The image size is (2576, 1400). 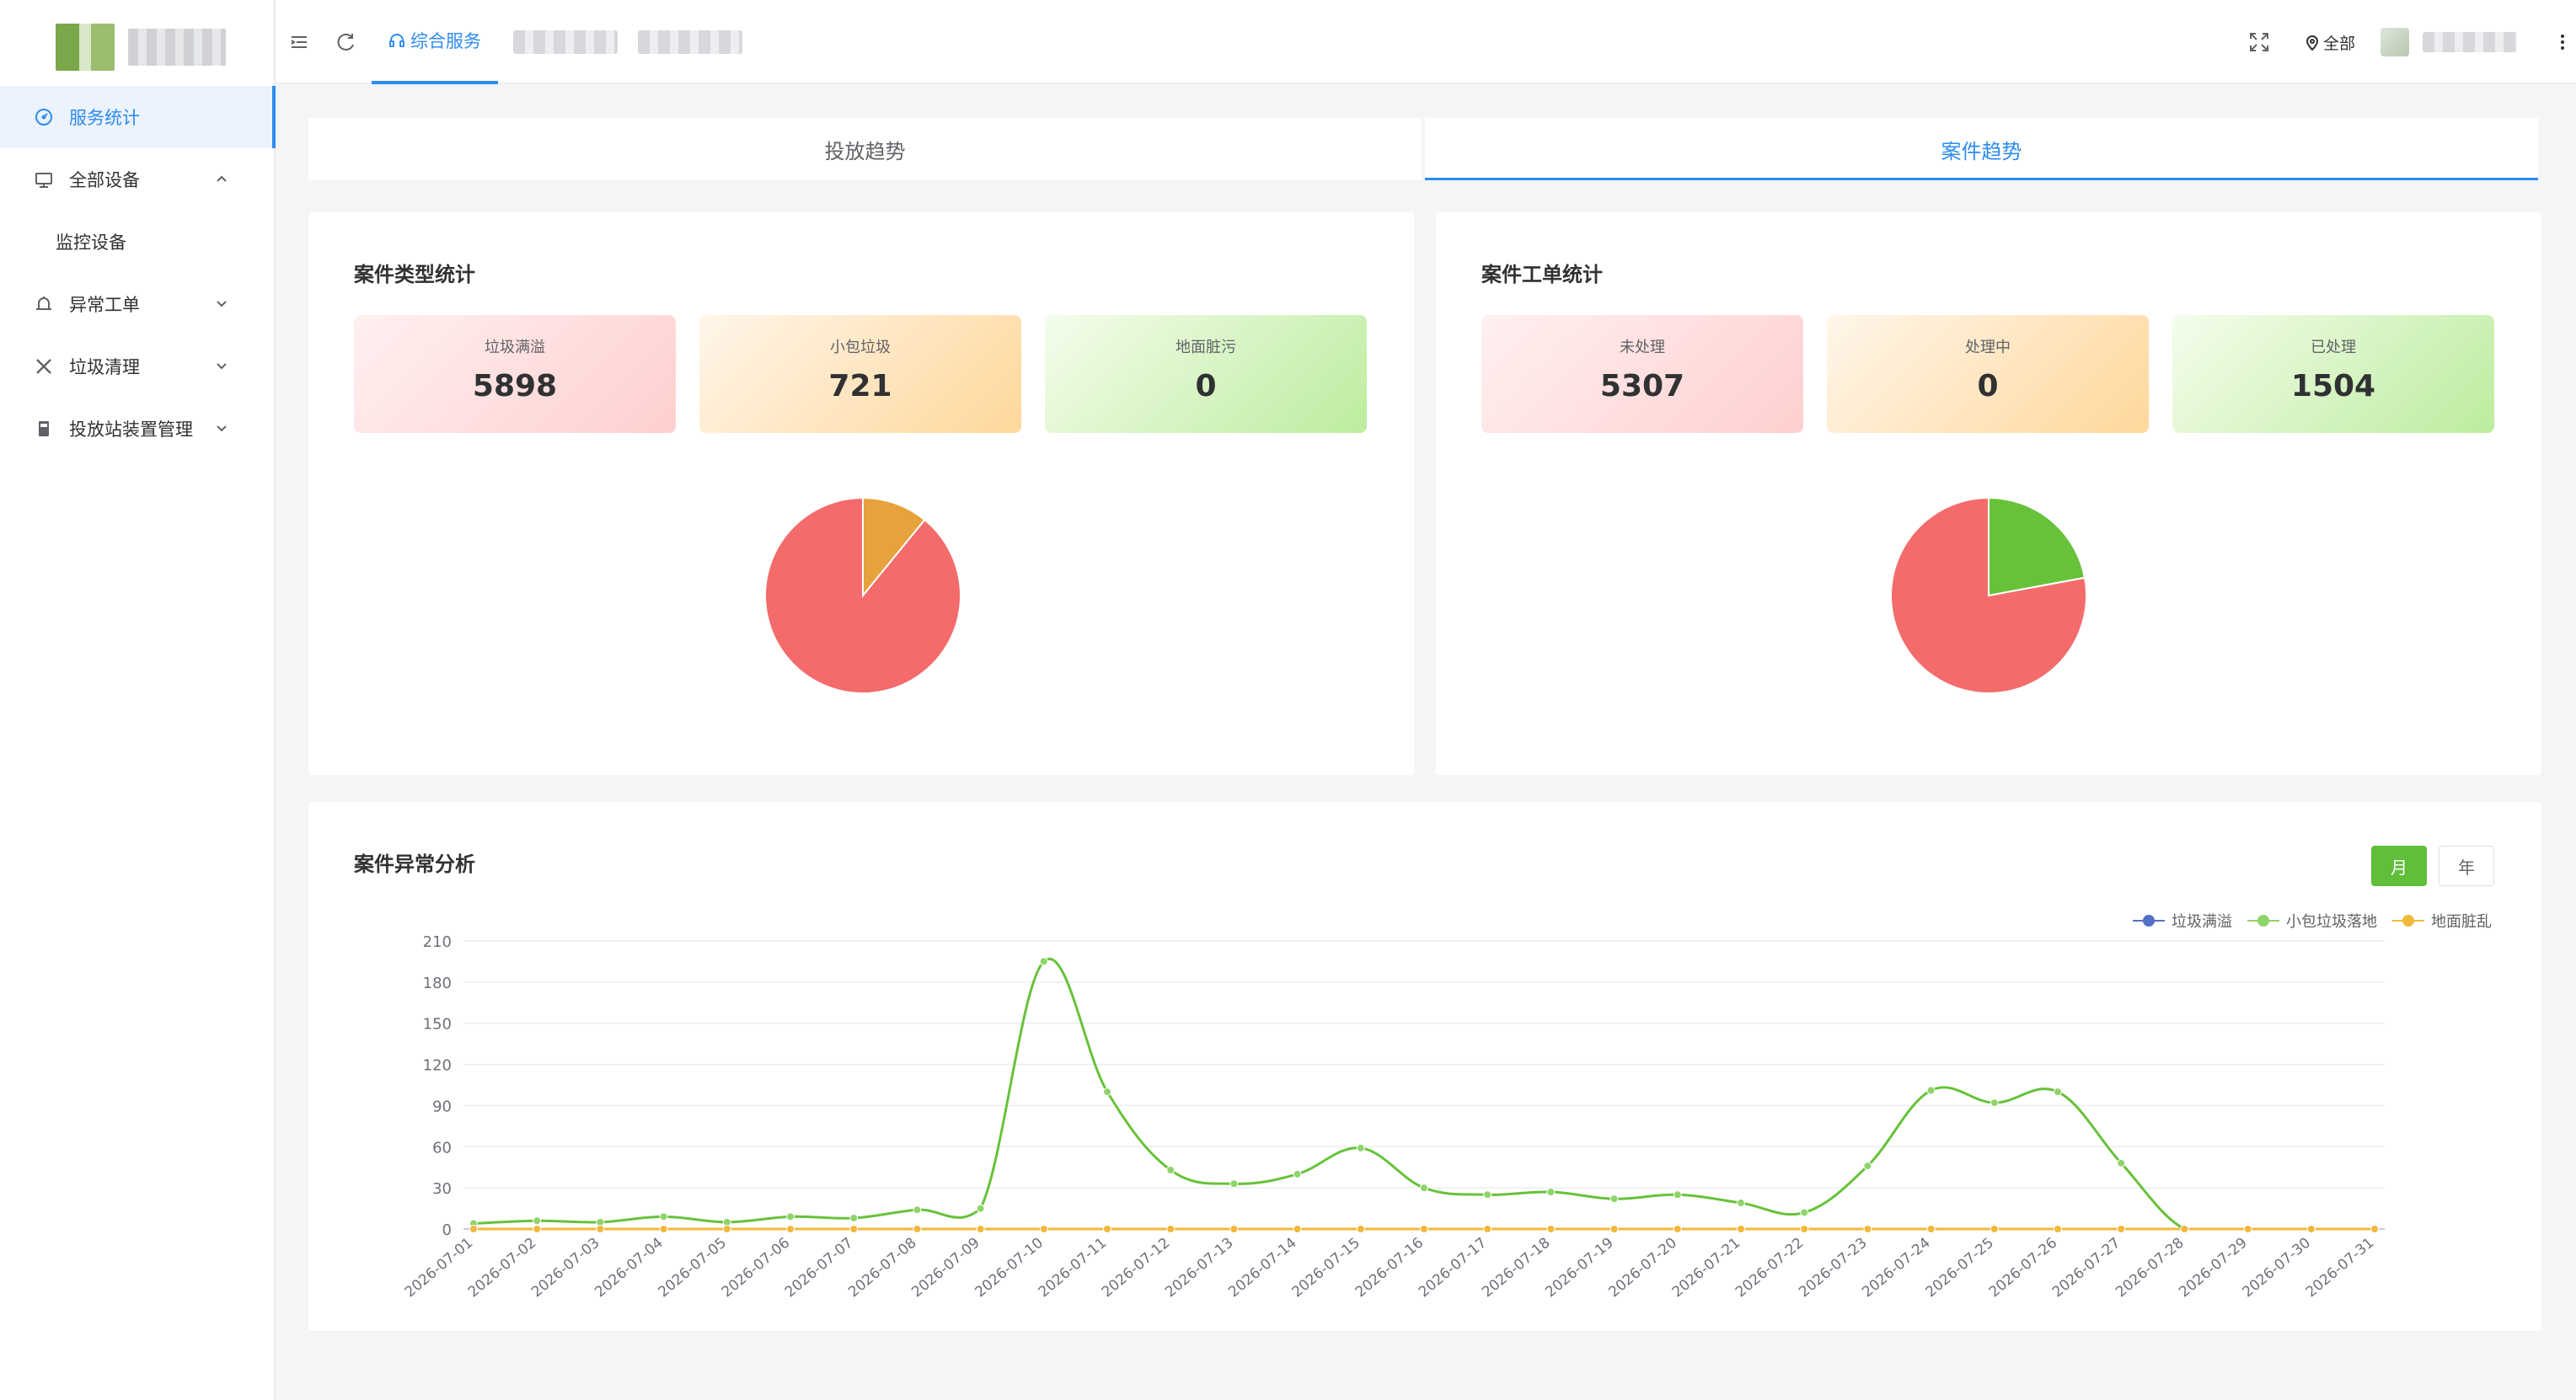 What do you see at coordinates (2182, 921) in the screenshot?
I see `legend-item: 垃圾满溢` at bounding box center [2182, 921].